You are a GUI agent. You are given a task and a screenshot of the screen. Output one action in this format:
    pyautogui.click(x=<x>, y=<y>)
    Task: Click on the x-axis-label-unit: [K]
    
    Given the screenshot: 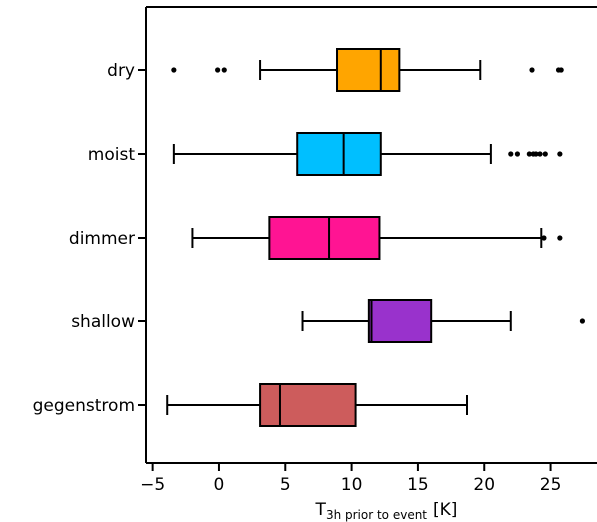 What is the action you would take?
    pyautogui.click(x=445, y=510)
    